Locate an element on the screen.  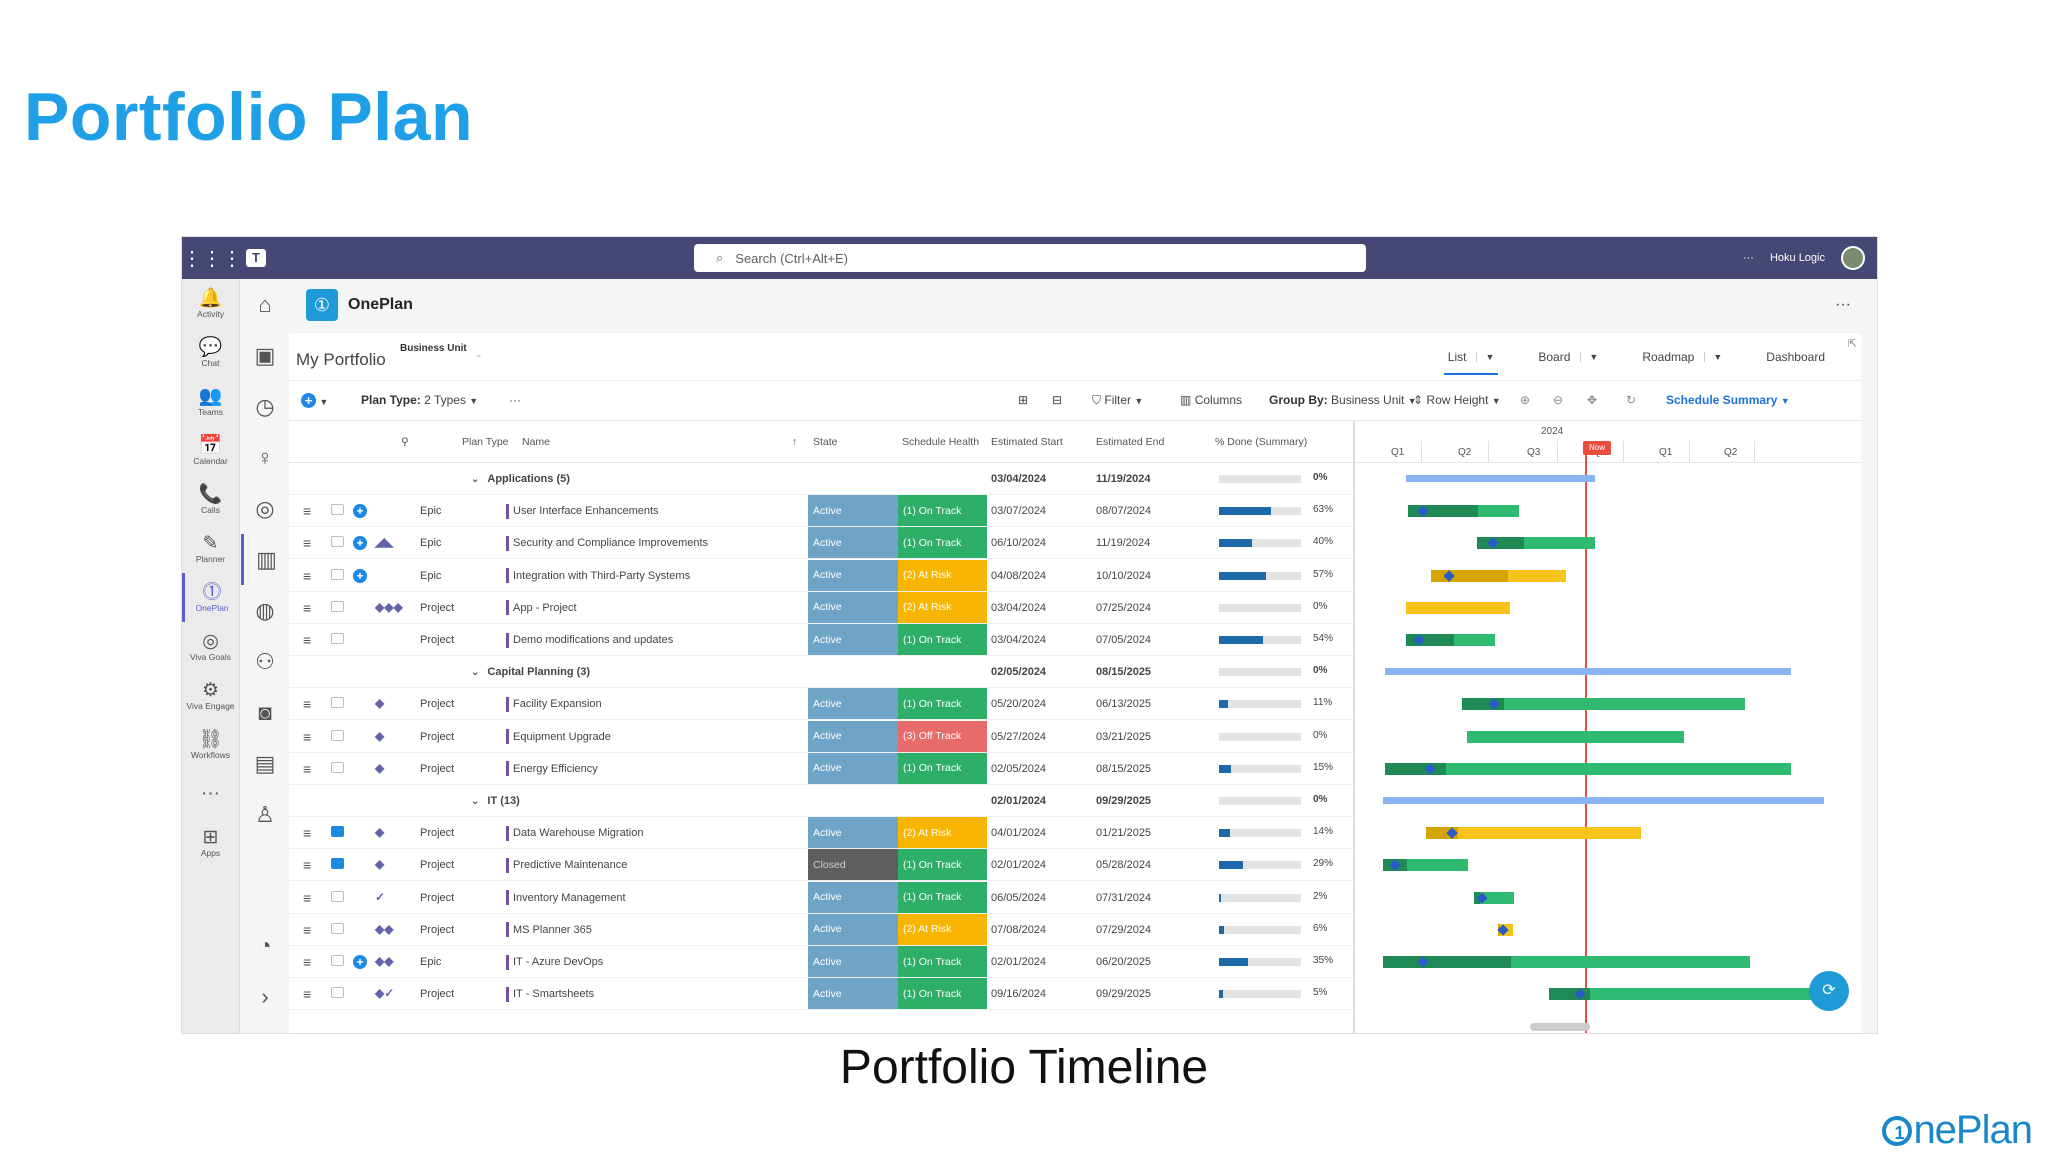
item-name: IT - Smartsheets is located at coordinates (550, 994).